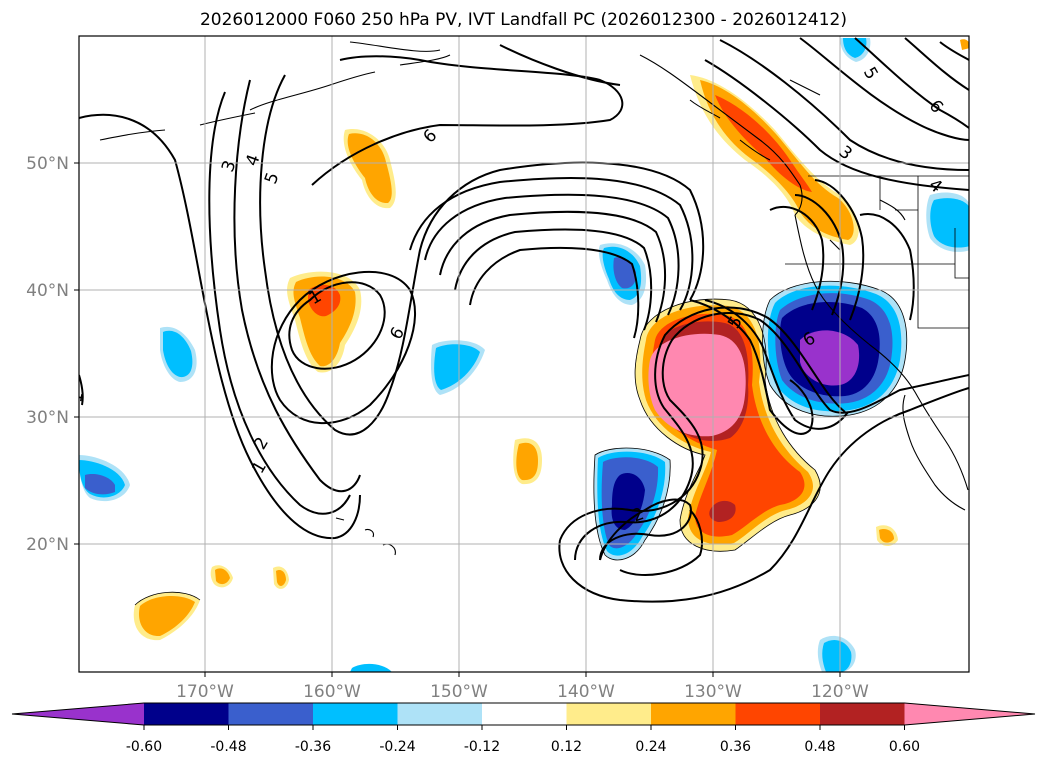 This screenshot has width=1047, height=765. What do you see at coordinates (47, 291) in the screenshot?
I see `lat-tick-label: 40°N` at bounding box center [47, 291].